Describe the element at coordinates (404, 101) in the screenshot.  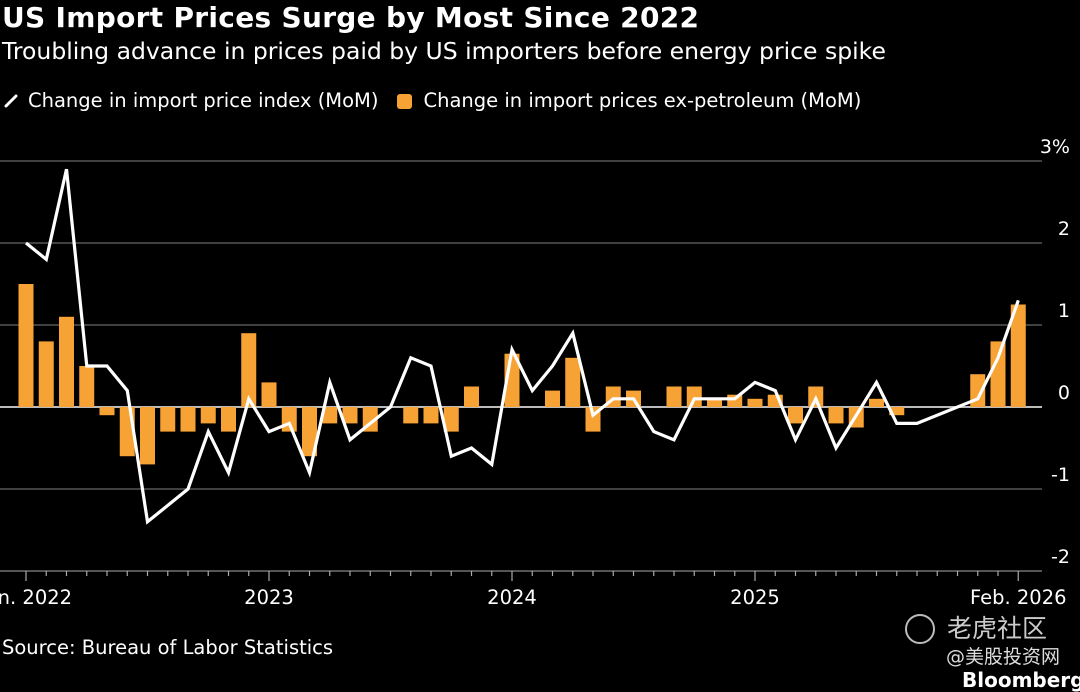
I see `bar-swatch-icon` at that location.